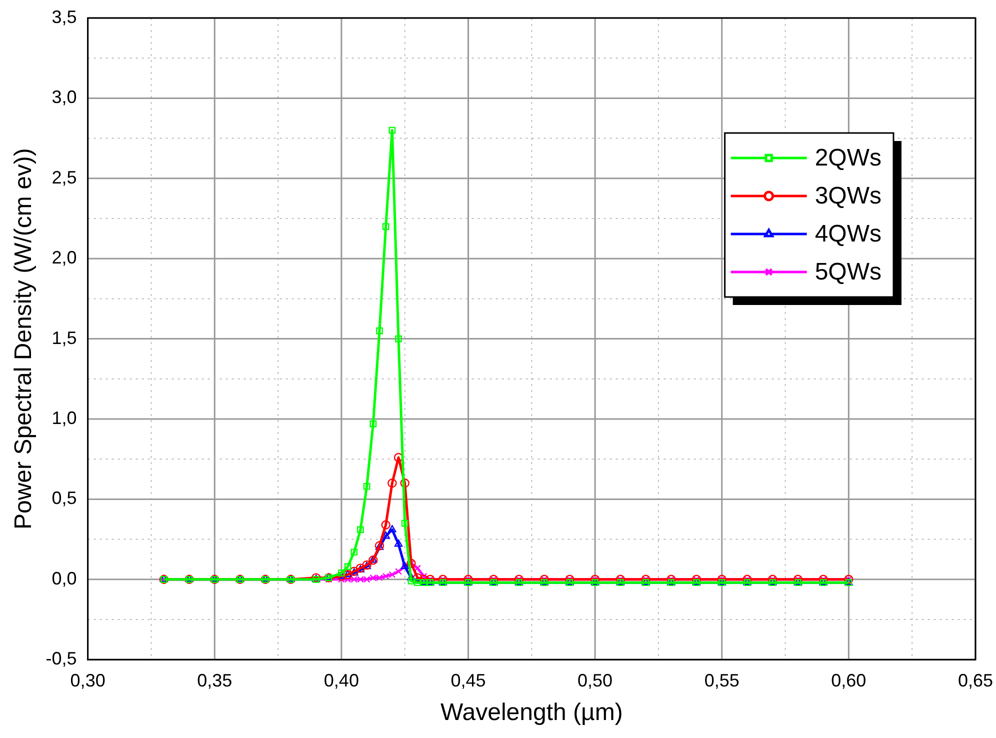 The width and height of the screenshot is (996, 738). What do you see at coordinates (722, 680) in the screenshot?
I see `x-tick-label: 0,55` at bounding box center [722, 680].